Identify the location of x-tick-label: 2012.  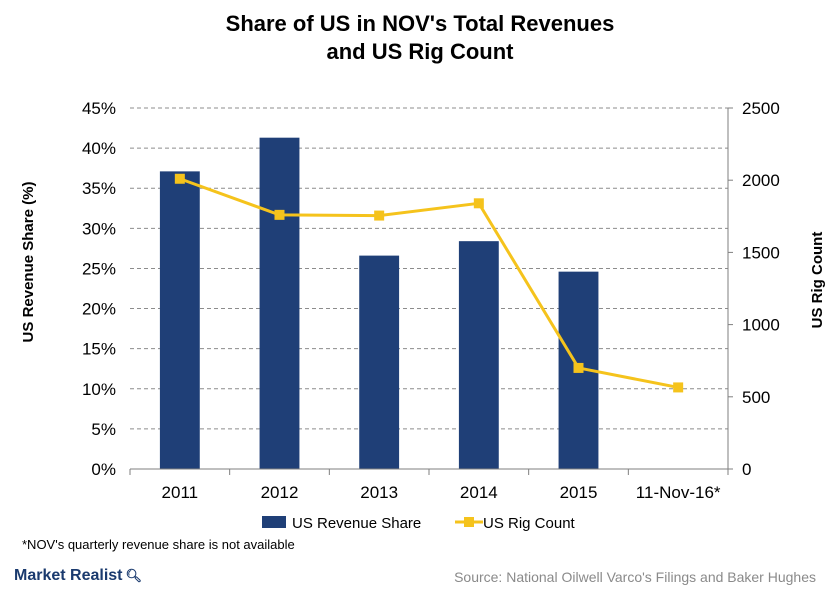
(280, 492).